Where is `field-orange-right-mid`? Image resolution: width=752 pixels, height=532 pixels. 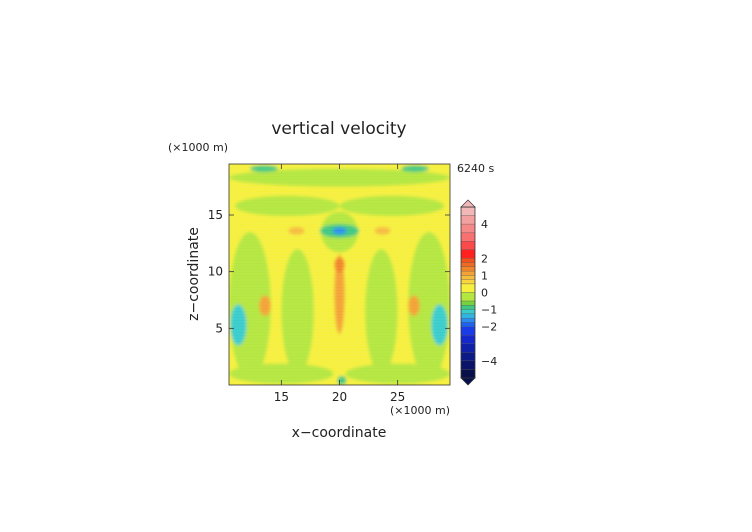 field-orange-right-mid is located at coordinates (414, 305).